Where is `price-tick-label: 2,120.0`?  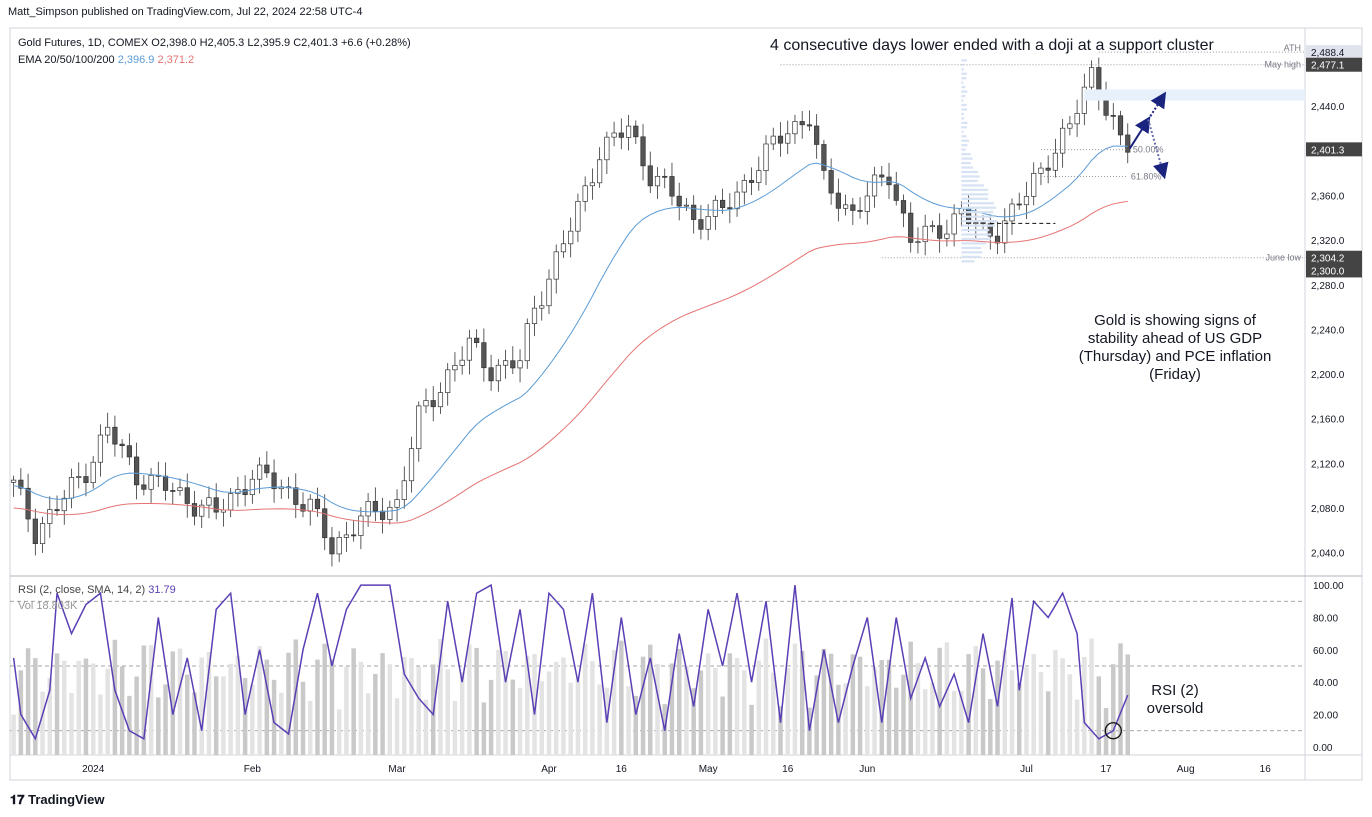
price-tick-label: 2,120.0 is located at coordinates (1328, 464).